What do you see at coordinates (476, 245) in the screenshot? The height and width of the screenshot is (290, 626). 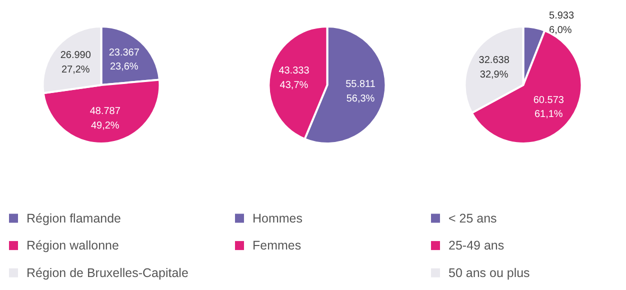 I see `legend-label: 25-49 ans` at bounding box center [476, 245].